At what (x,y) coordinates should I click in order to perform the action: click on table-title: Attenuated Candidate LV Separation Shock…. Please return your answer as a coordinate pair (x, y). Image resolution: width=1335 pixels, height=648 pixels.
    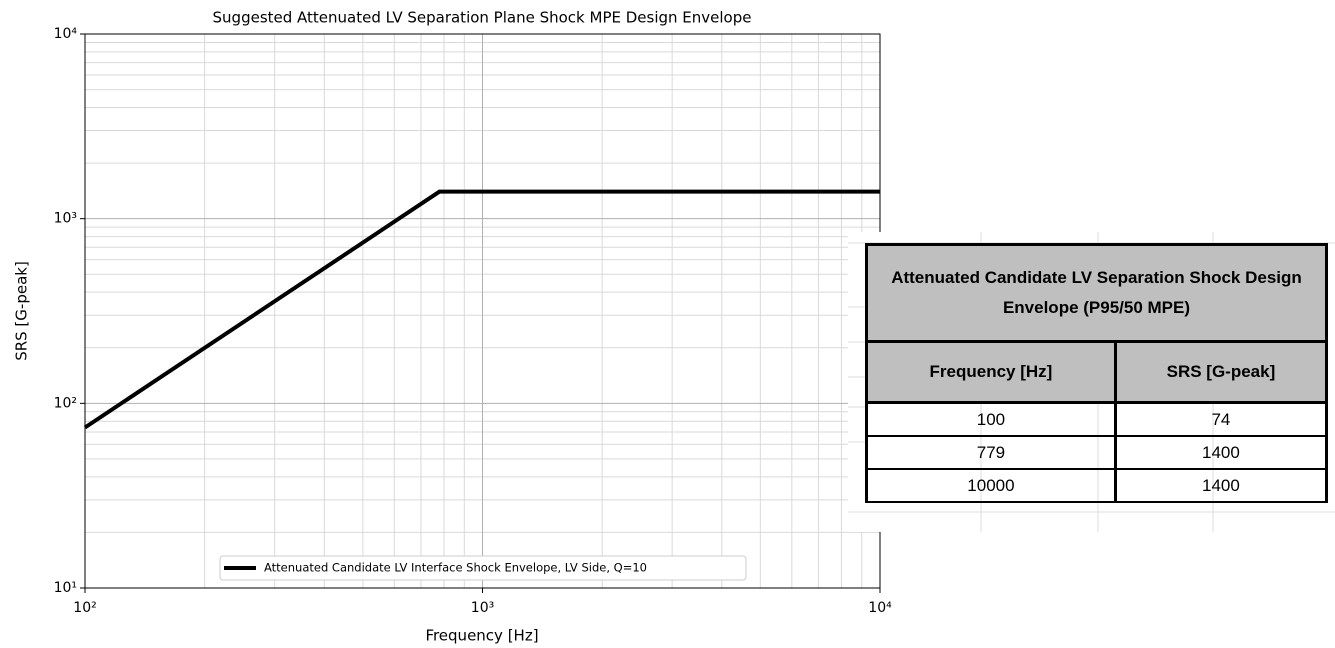
    Looking at the image, I should click on (1096, 293).